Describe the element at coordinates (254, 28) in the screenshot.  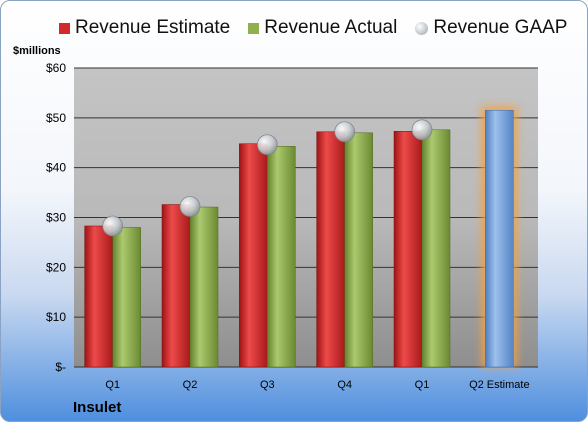
I see `legend-swatch-actual` at that location.